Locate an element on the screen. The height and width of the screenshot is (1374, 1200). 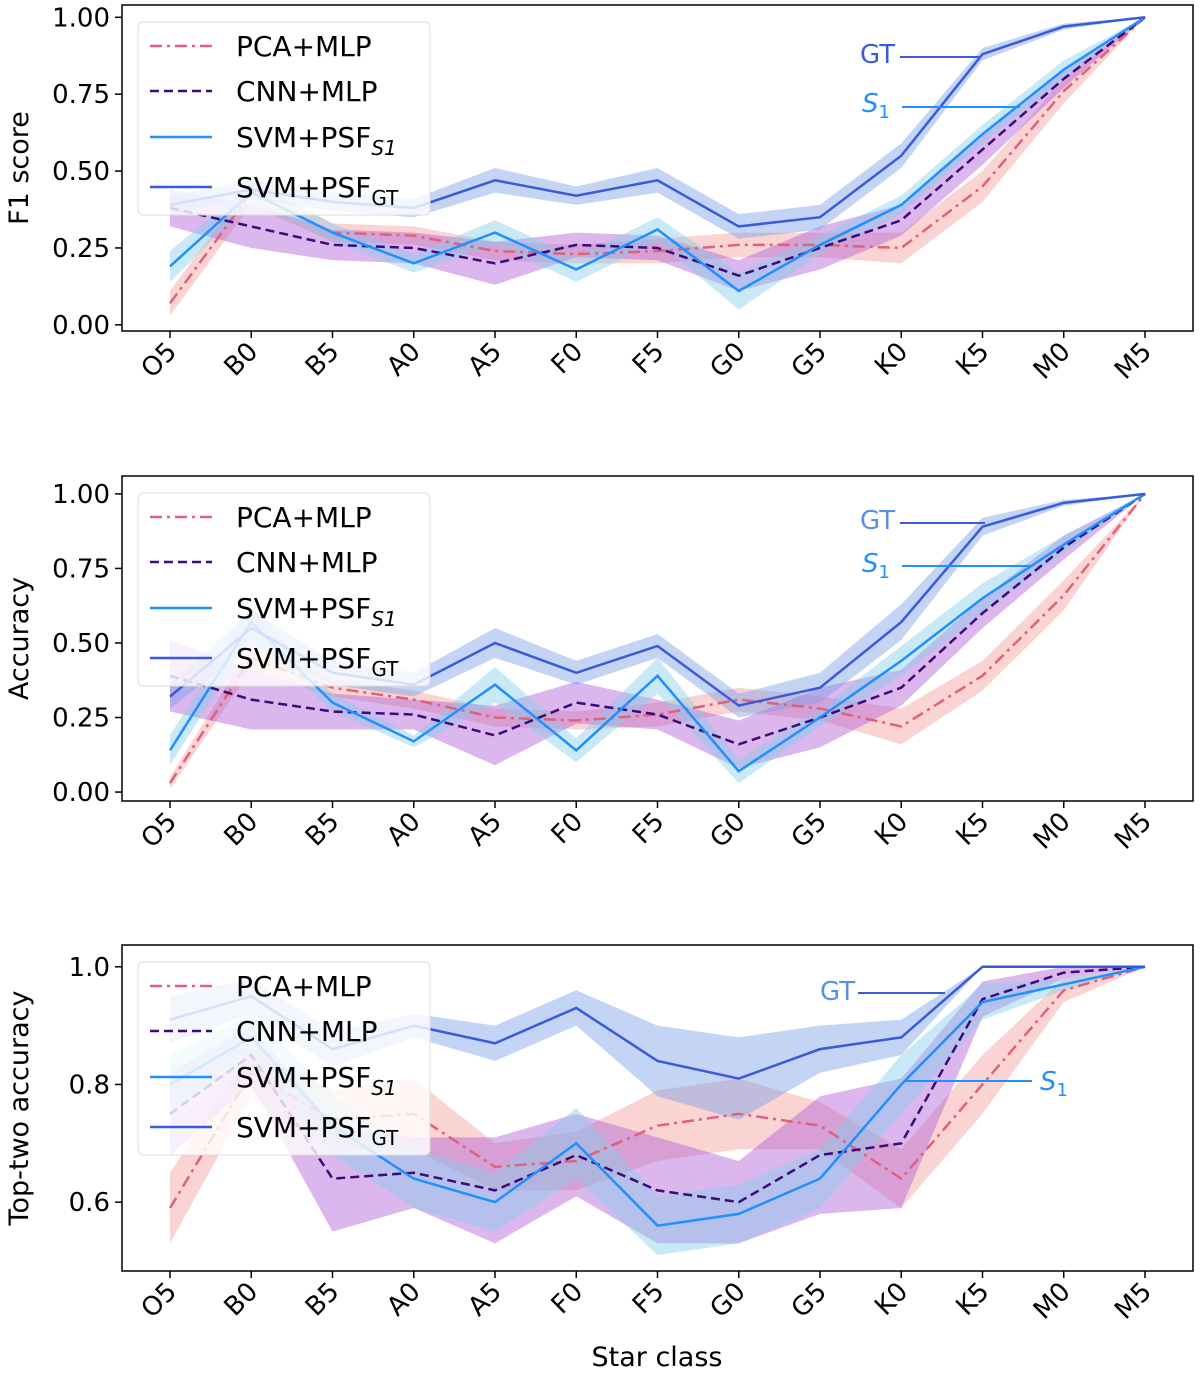
y-tick-label: 0.25 is located at coordinates (81, 249).